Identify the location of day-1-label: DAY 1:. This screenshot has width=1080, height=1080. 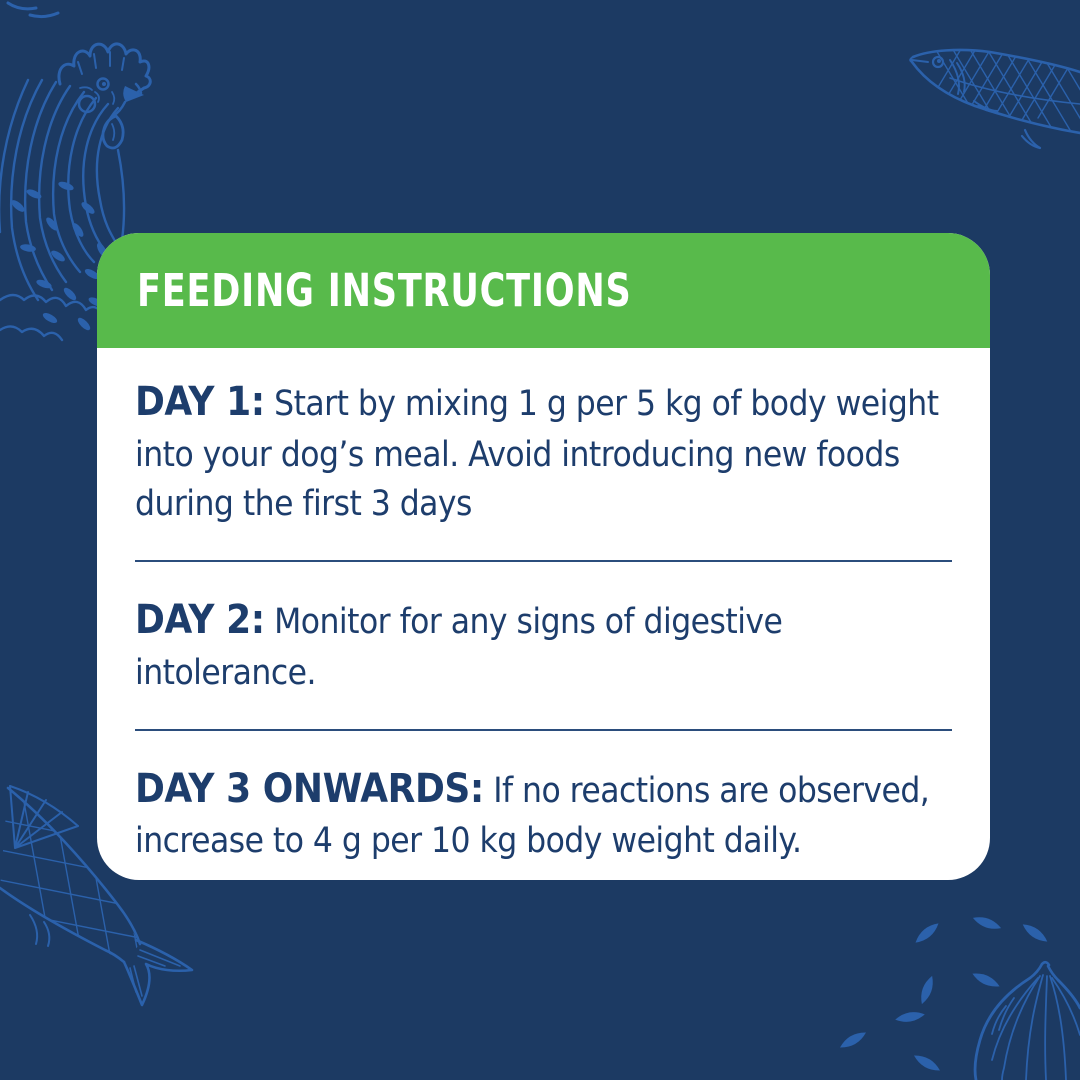
(200, 402).